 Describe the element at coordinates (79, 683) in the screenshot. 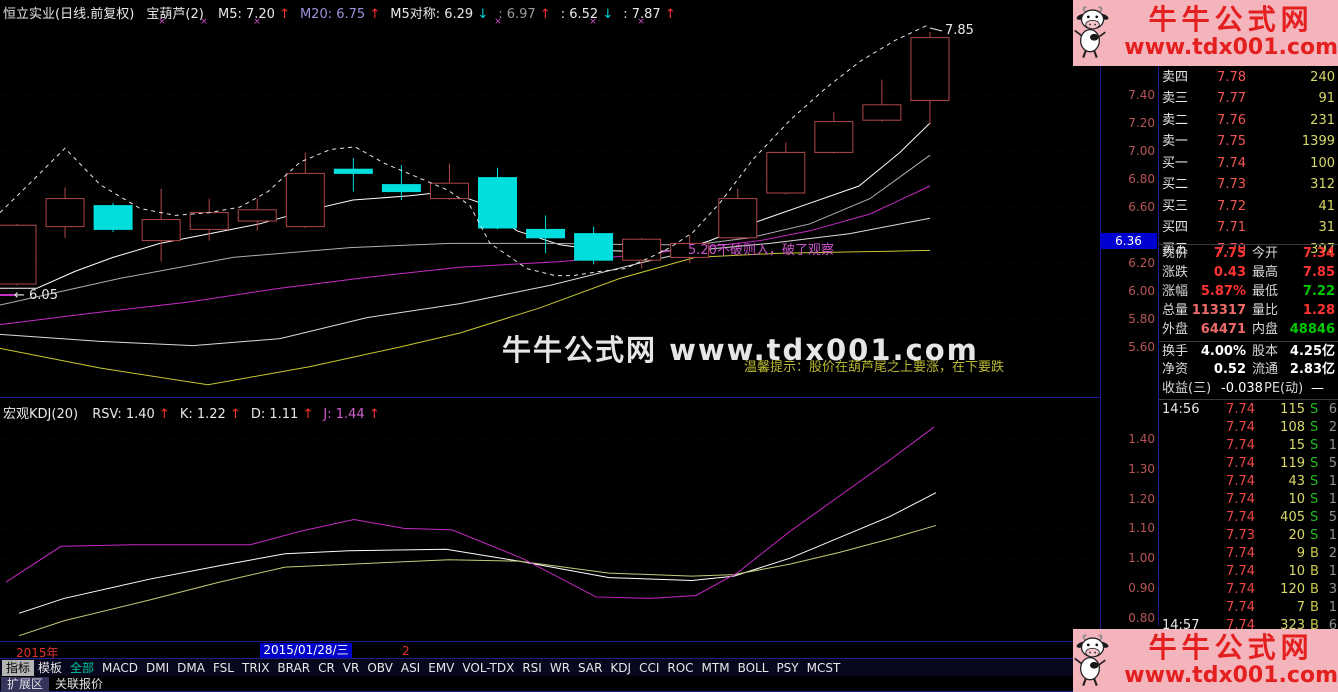

I see `bottom-tab-linked-quotes: 关联报价` at that location.